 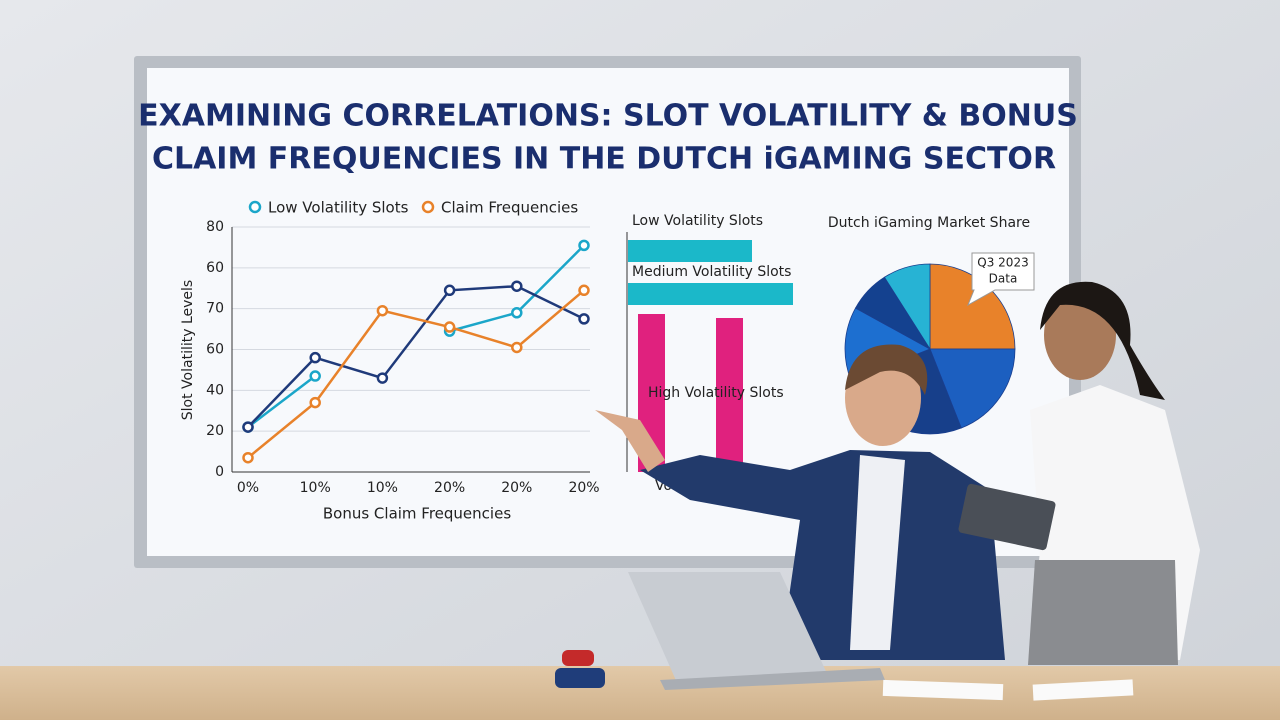 What do you see at coordinates (772, 679) in the screenshot?
I see `laptop-base` at bounding box center [772, 679].